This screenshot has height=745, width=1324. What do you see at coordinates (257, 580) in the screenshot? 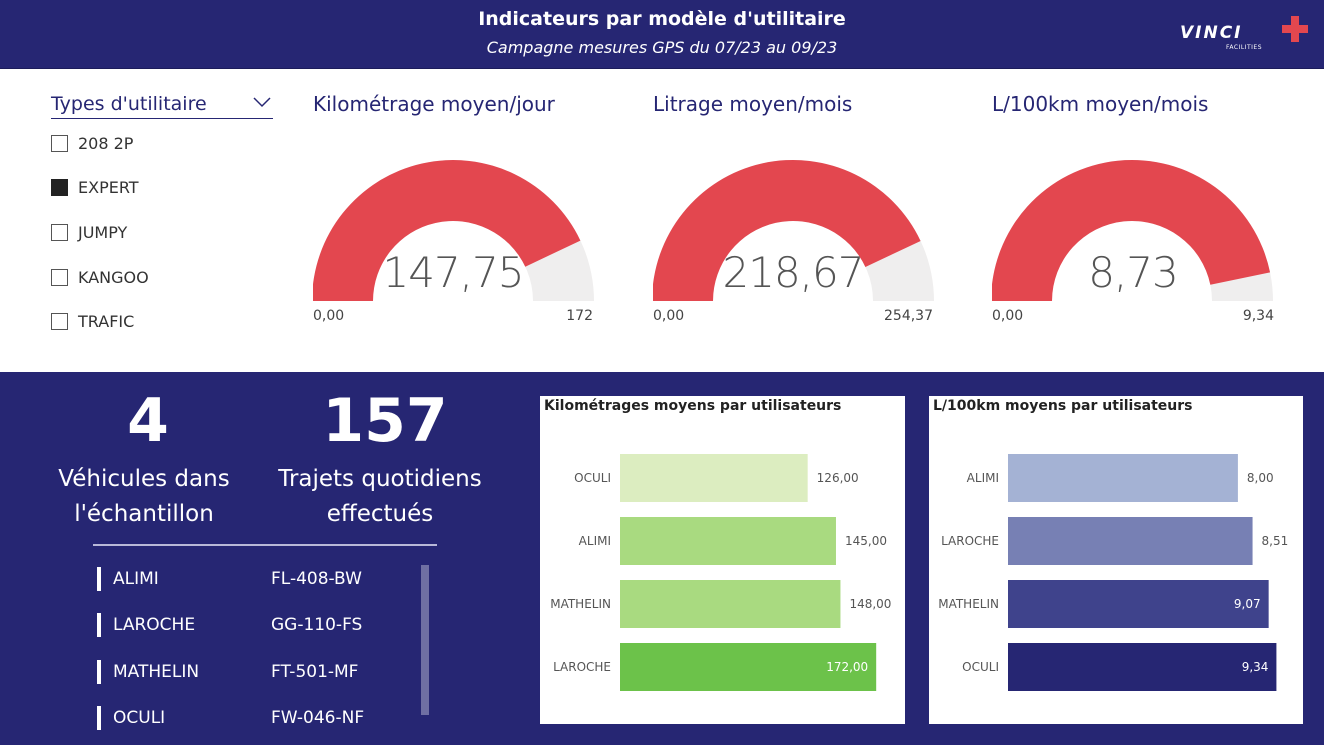
I see `vehicle-row: ALIMI FL-408-BW` at bounding box center [257, 580].